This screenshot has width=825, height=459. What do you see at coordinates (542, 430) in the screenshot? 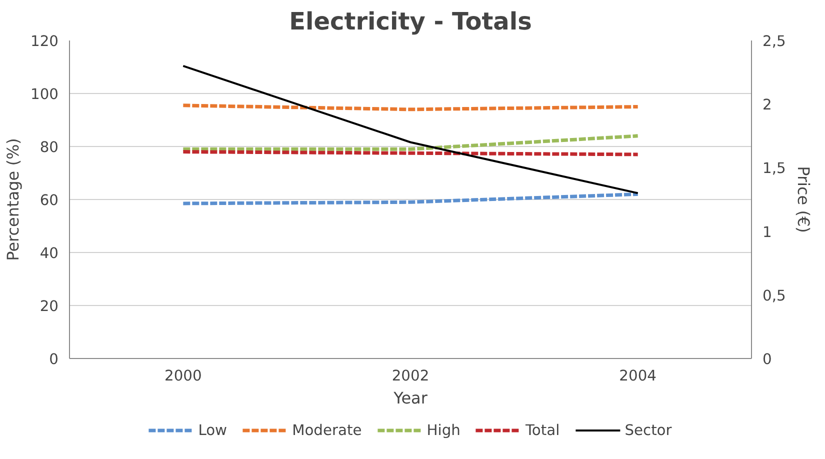
I see `legend-label: Total` at bounding box center [542, 430].